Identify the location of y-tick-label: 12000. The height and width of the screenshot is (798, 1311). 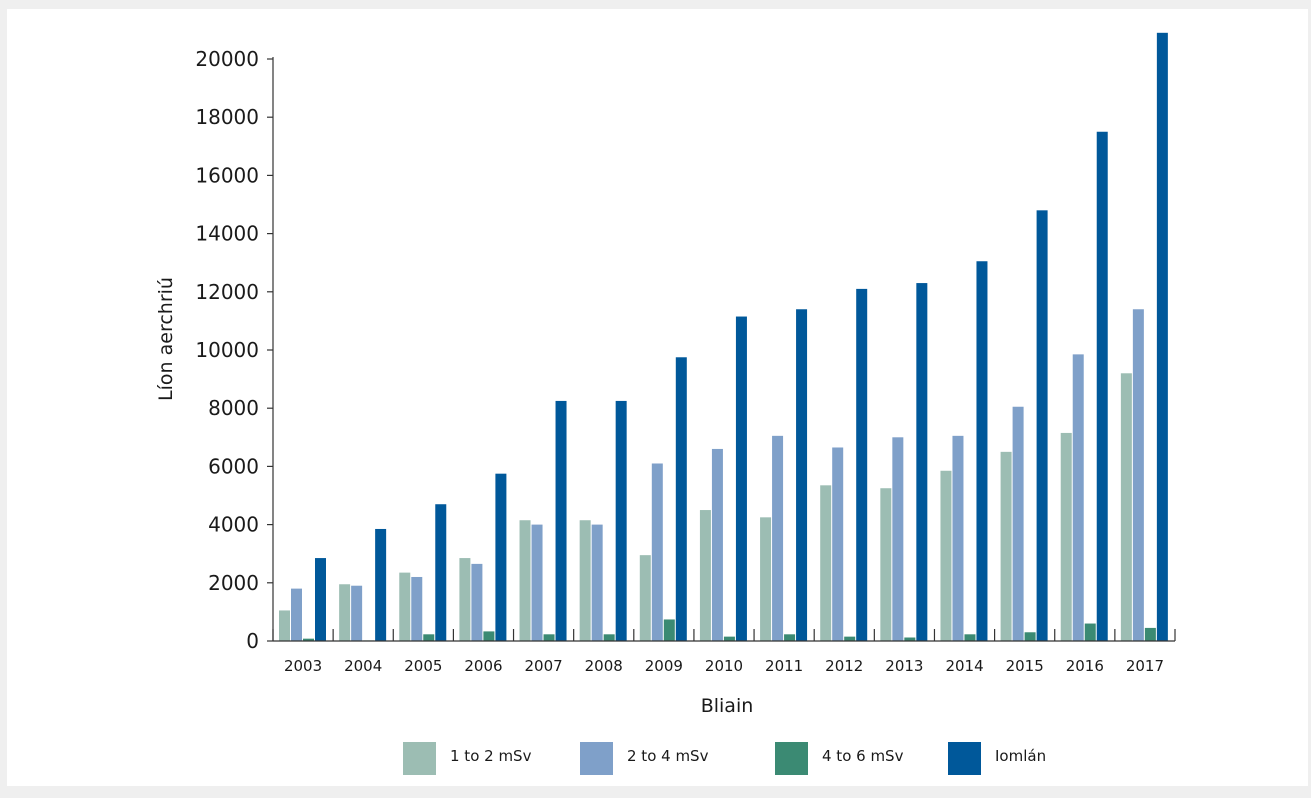
(227, 292).